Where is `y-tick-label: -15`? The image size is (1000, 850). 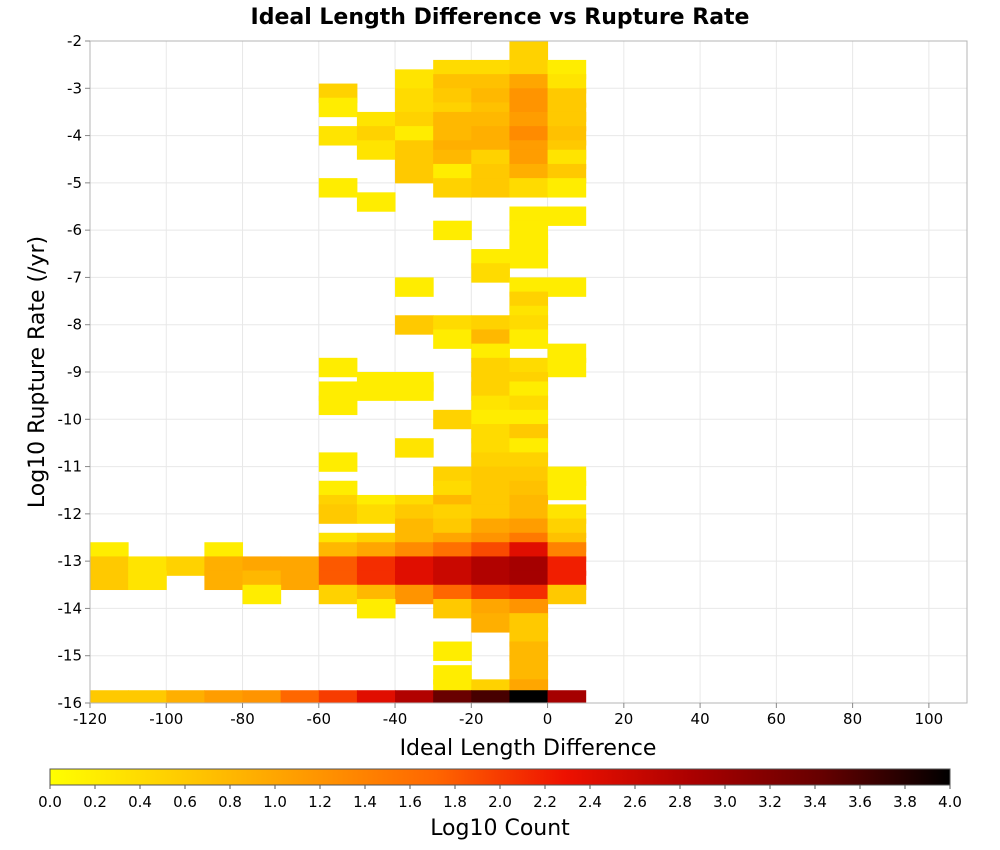
y-tick-label: -15 is located at coordinates (70, 656).